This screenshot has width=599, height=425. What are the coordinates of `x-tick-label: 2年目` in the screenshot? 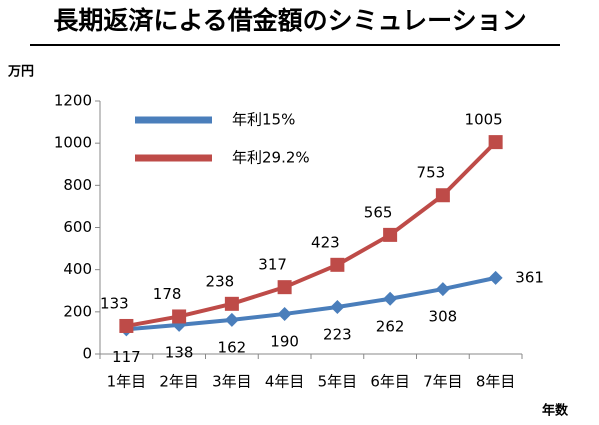 It's located at (179, 382).